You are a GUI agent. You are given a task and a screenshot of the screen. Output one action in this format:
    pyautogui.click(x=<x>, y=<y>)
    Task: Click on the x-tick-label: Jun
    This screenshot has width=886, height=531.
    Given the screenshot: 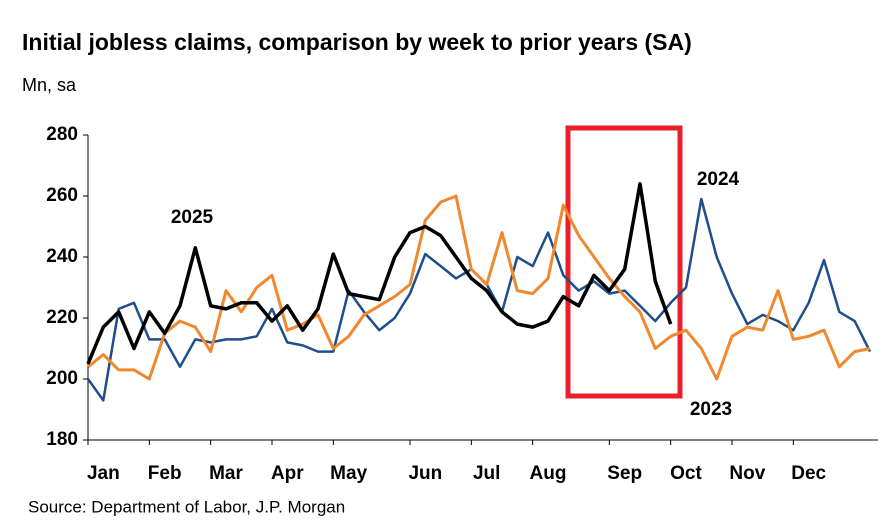 What is the action you would take?
    pyautogui.click(x=425, y=473)
    